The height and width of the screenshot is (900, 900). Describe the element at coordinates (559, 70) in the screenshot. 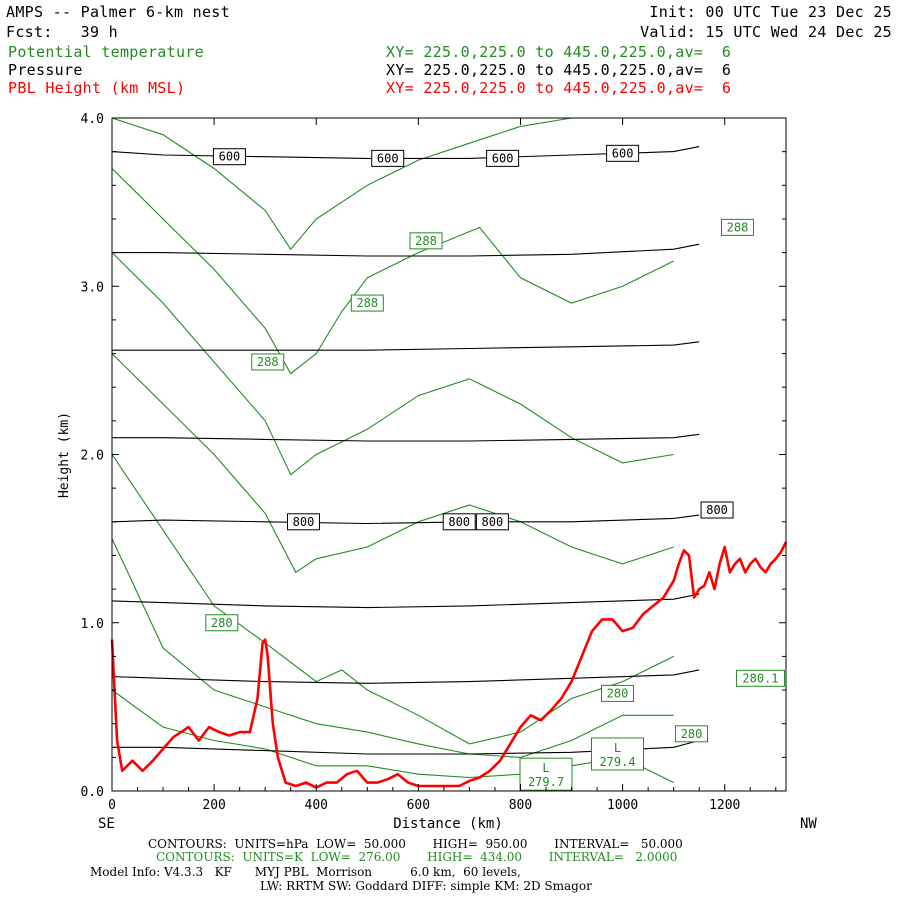

I see `field-xy-pressure: XY= 225.0,225.0 to 445.0,225.0,av= 6` at that location.